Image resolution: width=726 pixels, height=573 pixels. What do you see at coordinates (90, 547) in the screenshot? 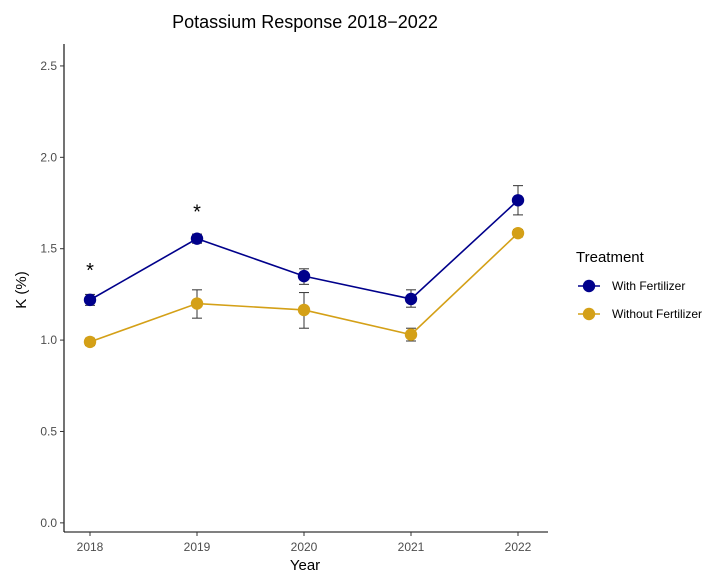
I see `x-tick-label: 2018` at bounding box center [90, 547].